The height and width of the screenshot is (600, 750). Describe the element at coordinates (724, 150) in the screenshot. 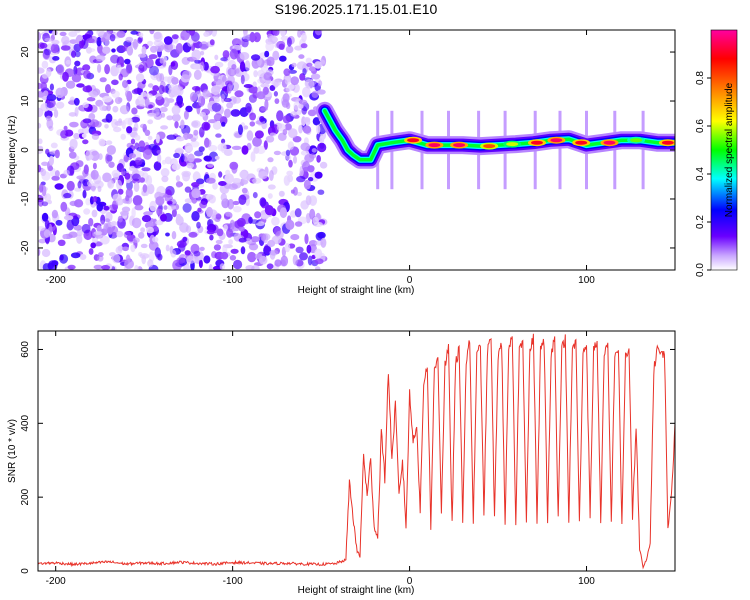

I see `colorbar-frame` at that location.